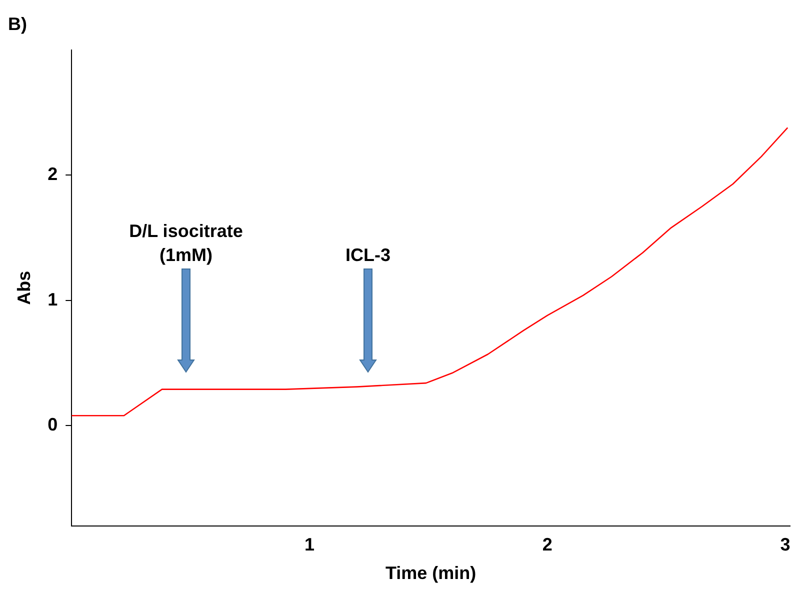 Image resolution: width=796 pixels, height=593 pixels. I want to click on y-tick-label: 0, so click(53, 424).